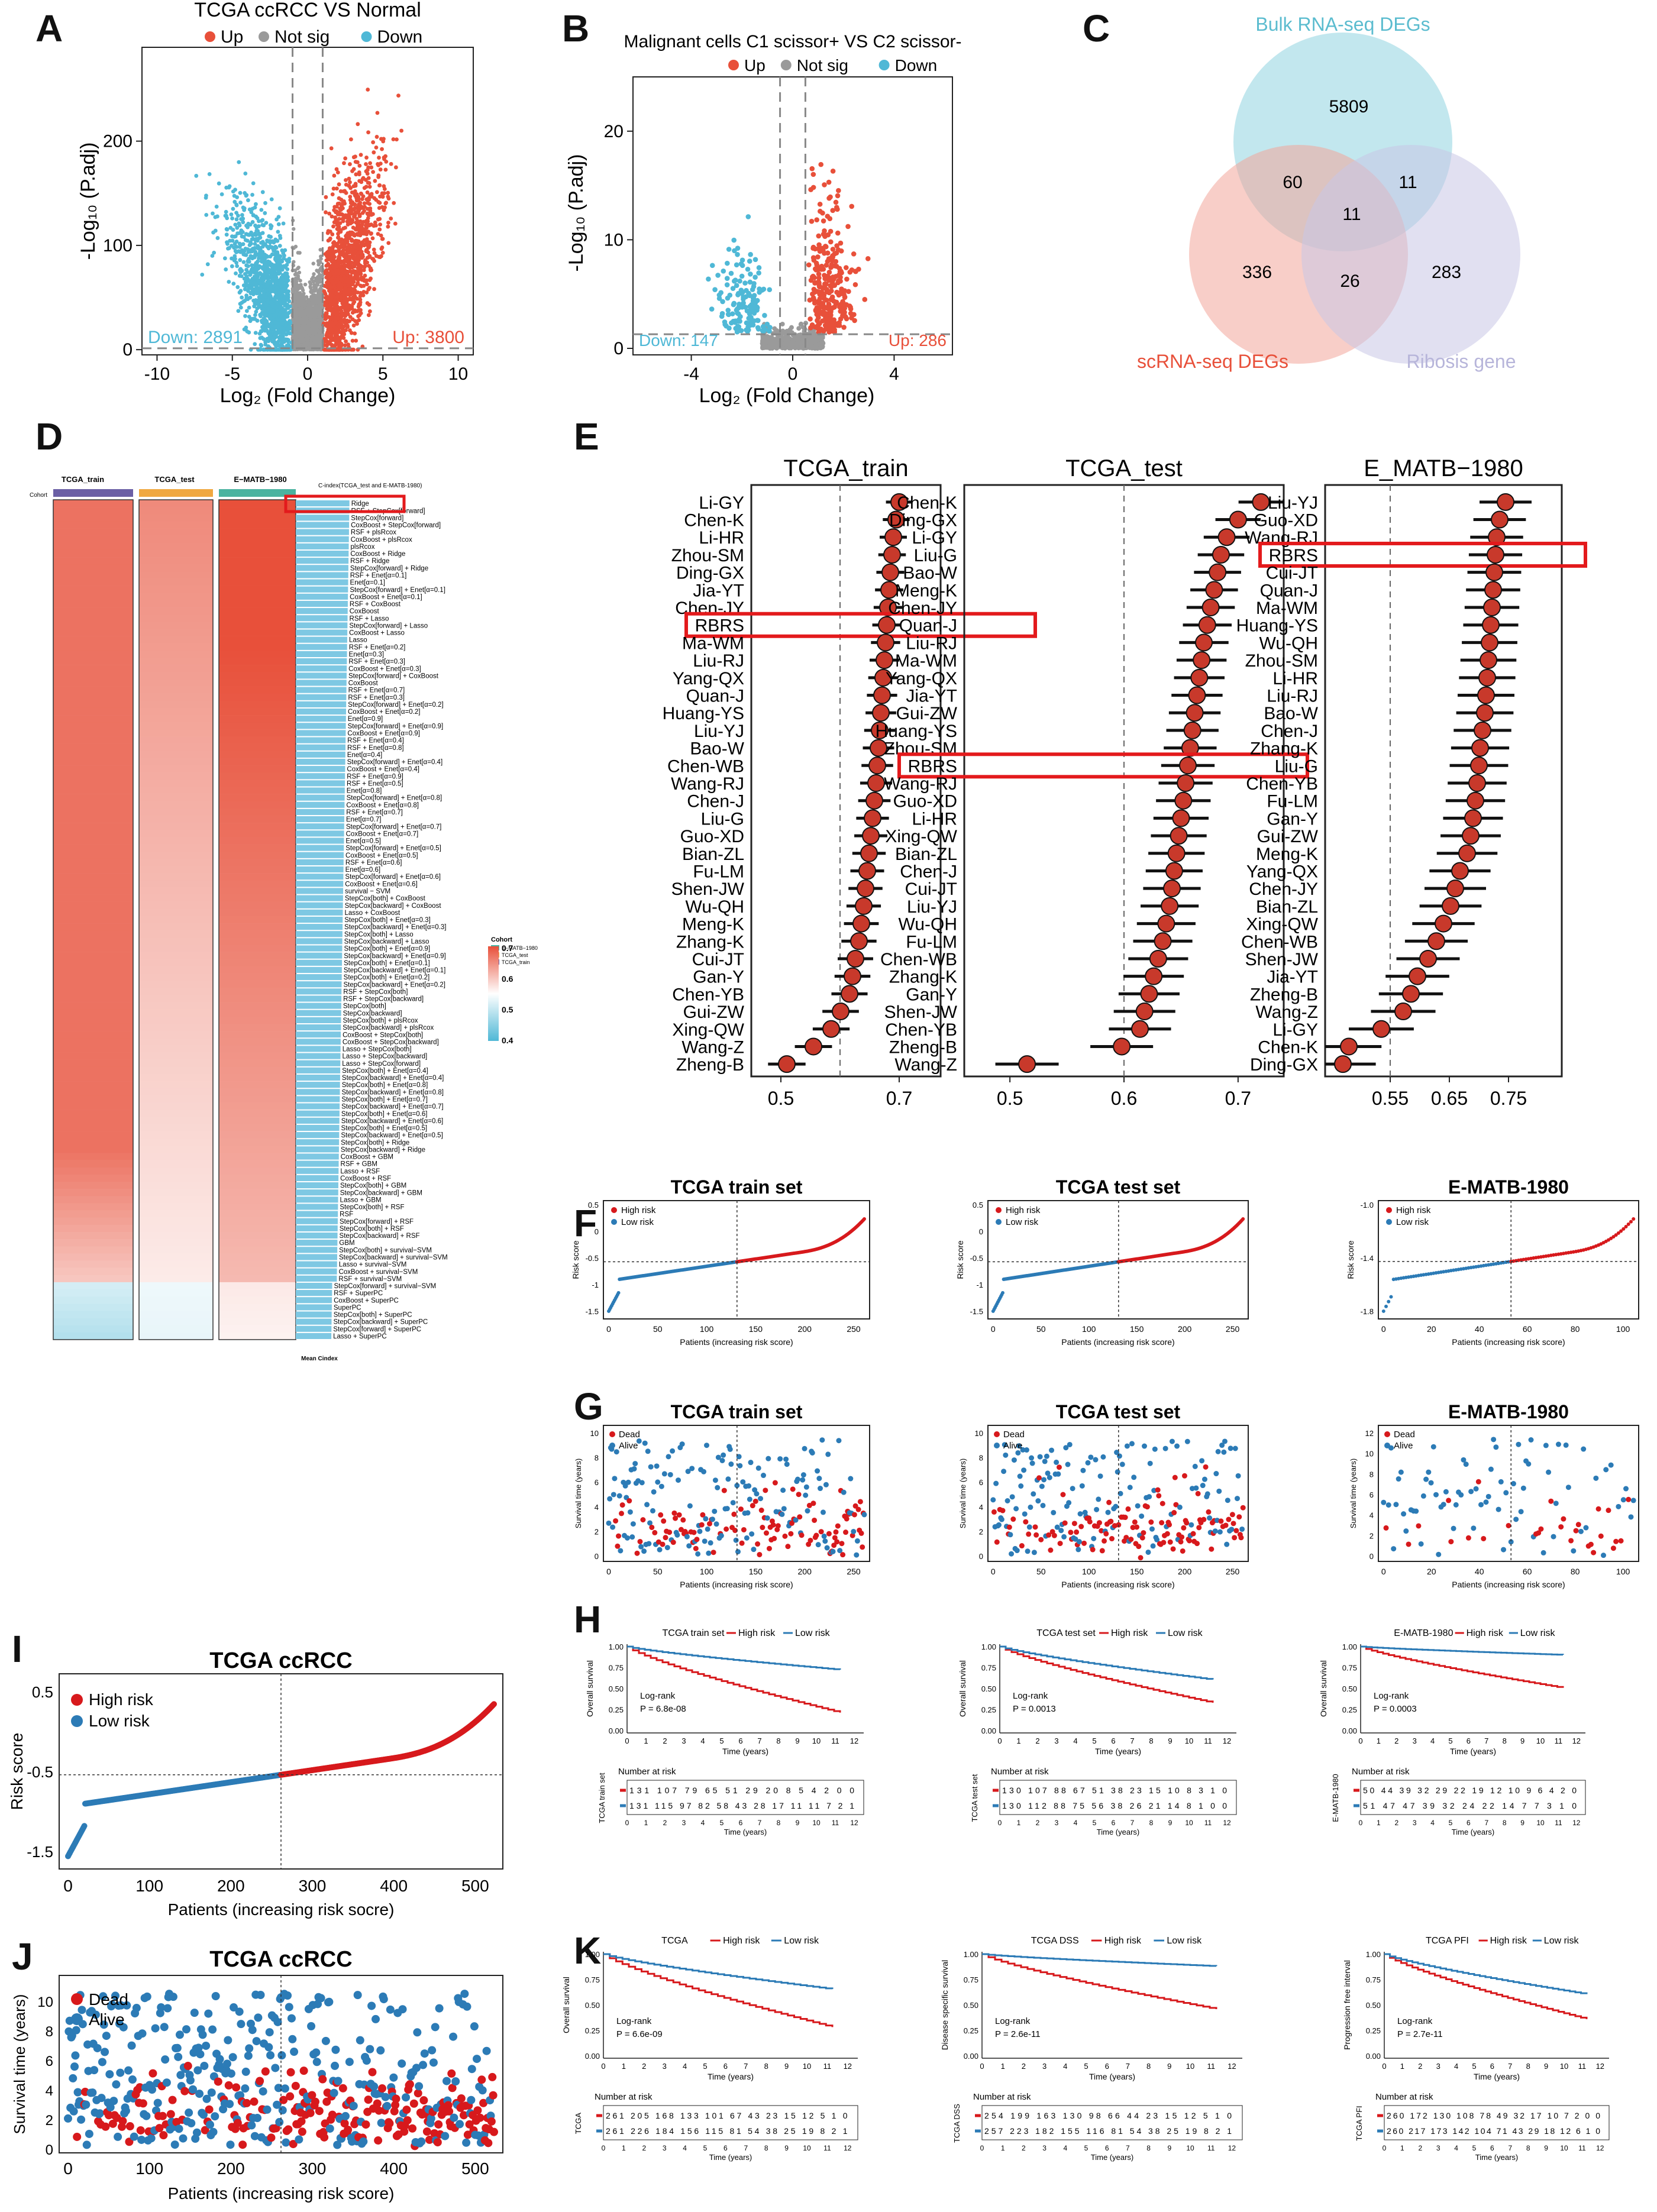  What do you see at coordinates (23, 1956) in the screenshot?
I see `panel-label-j: J` at bounding box center [23, 1956].